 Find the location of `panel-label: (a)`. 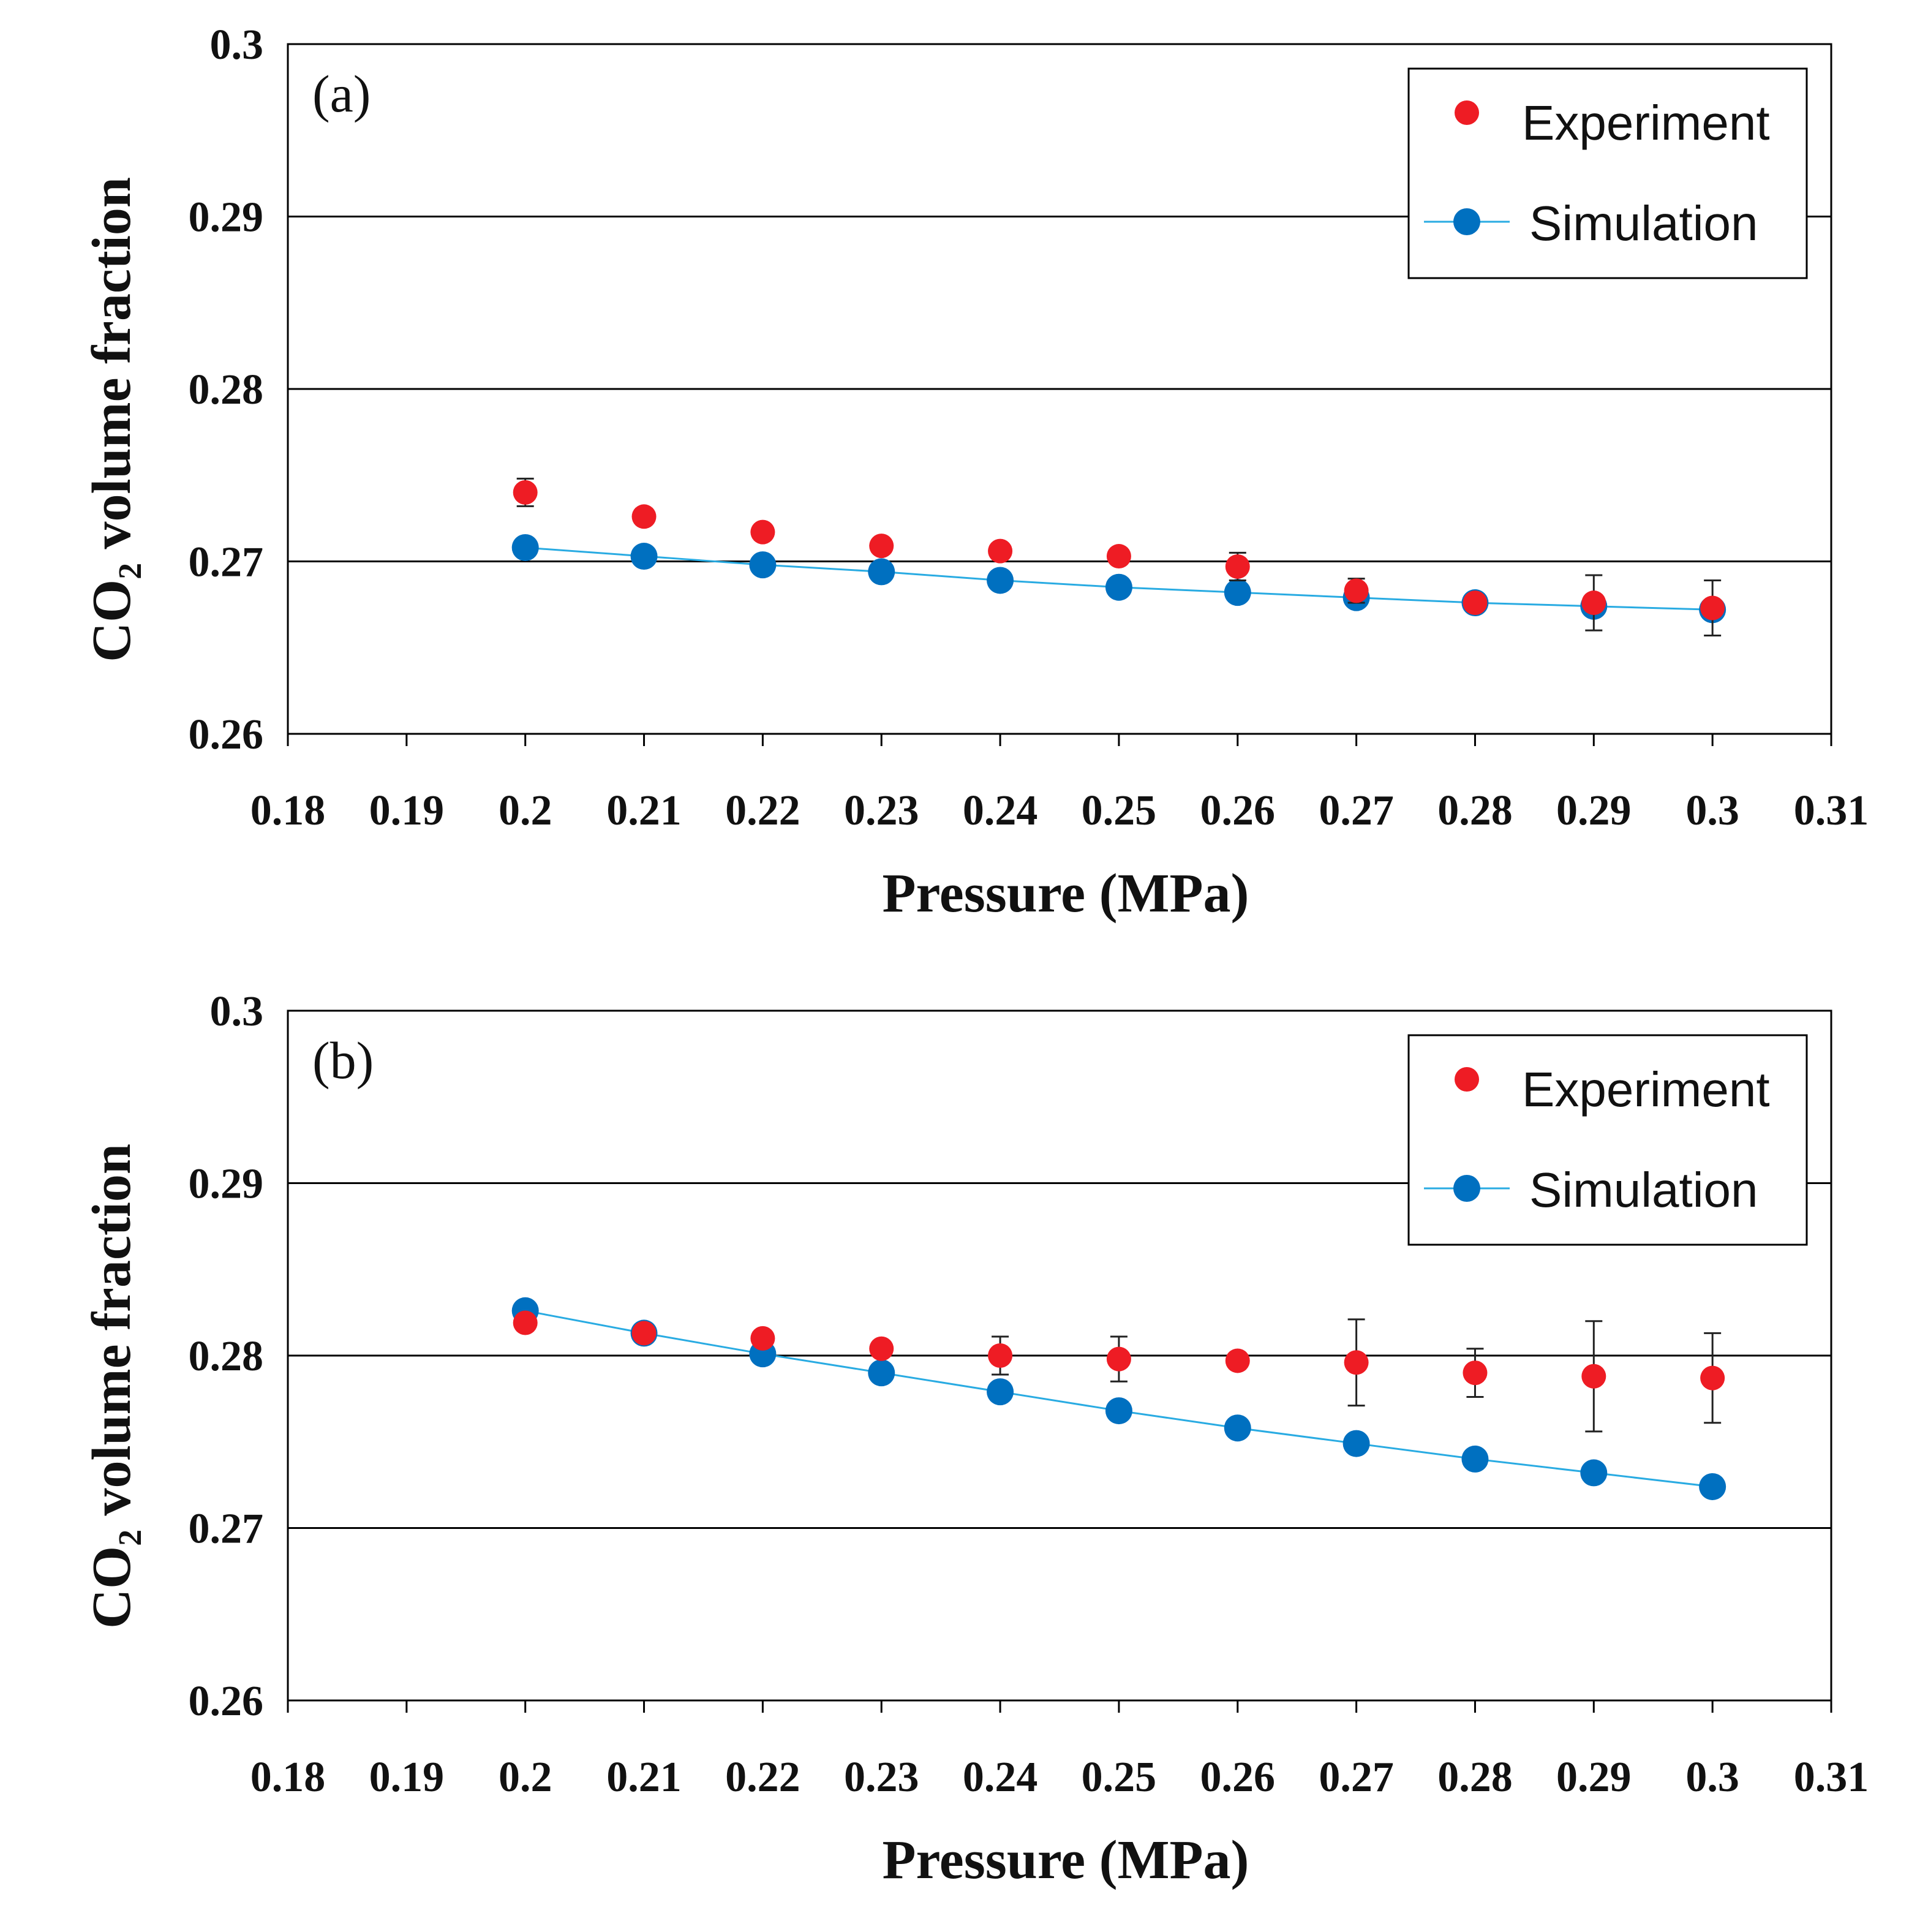

panel-label: (a) is located at coordinates (341, 93).